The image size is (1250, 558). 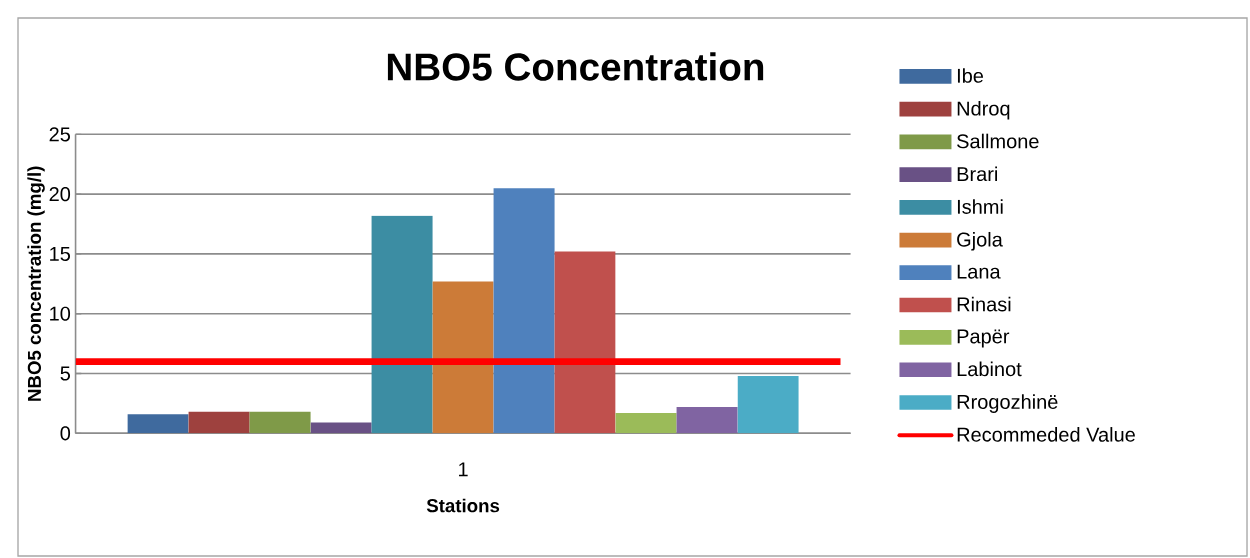 What do you see at coordinates (983, 338) in the screenshot?
I see `legend-label: Papër` at bounding box center [983, 338].